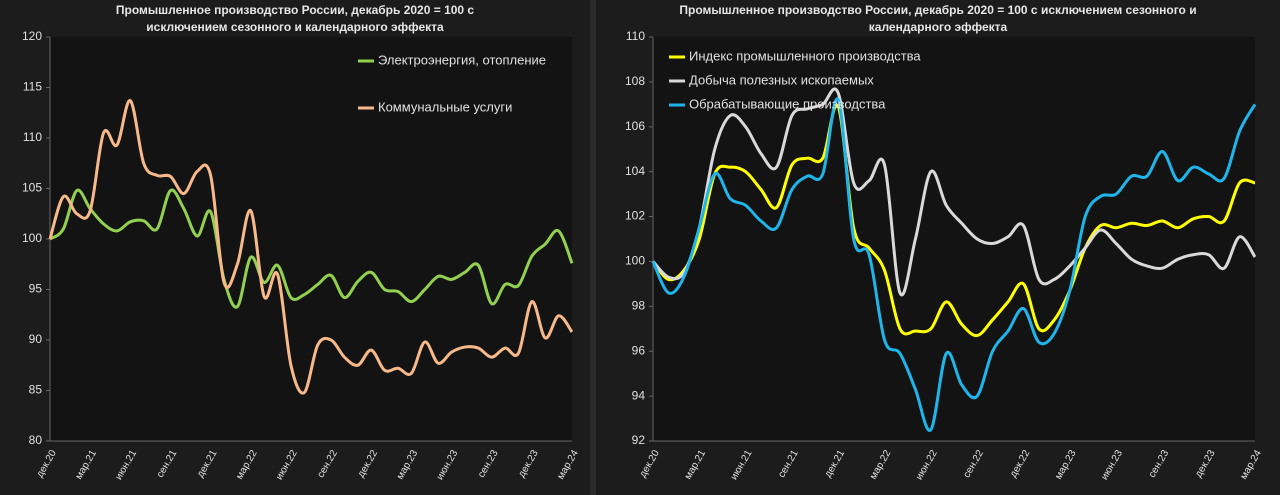 This screenshot has height=495, width=1280. What do you see at coordinates (32, 87) in the screenshot?
I see `y-tick-label: 115` at bounding box center [32, 87].